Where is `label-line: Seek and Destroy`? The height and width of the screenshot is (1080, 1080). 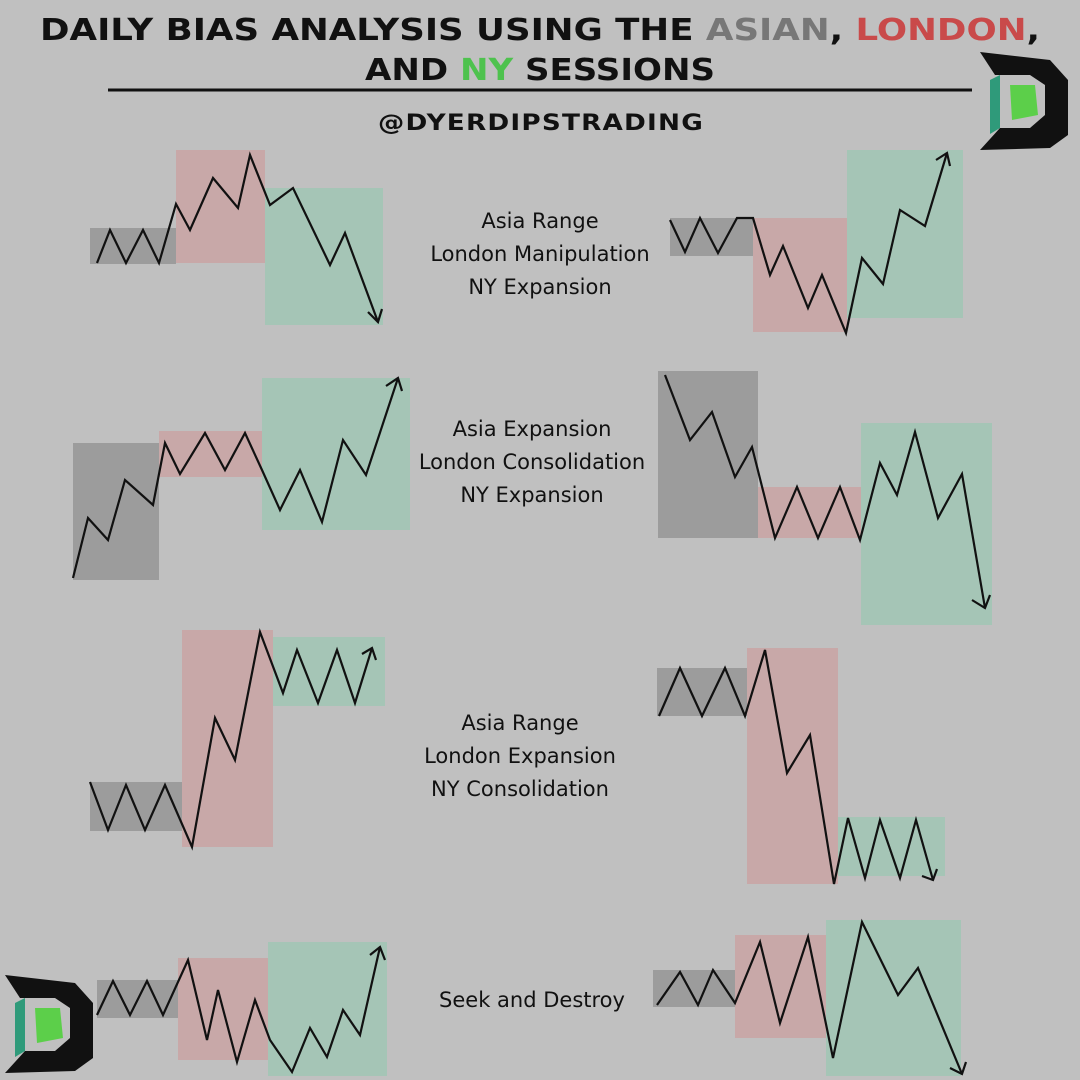
label-line: Seek and Destroy is located at coordinates (532, 1000).